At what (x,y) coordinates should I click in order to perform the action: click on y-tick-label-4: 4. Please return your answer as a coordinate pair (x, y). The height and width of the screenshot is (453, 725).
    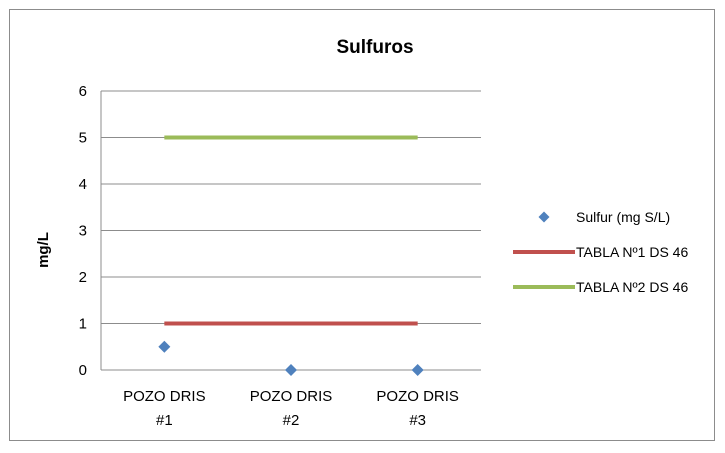
    Looking at the image, I should click on (83, 184).